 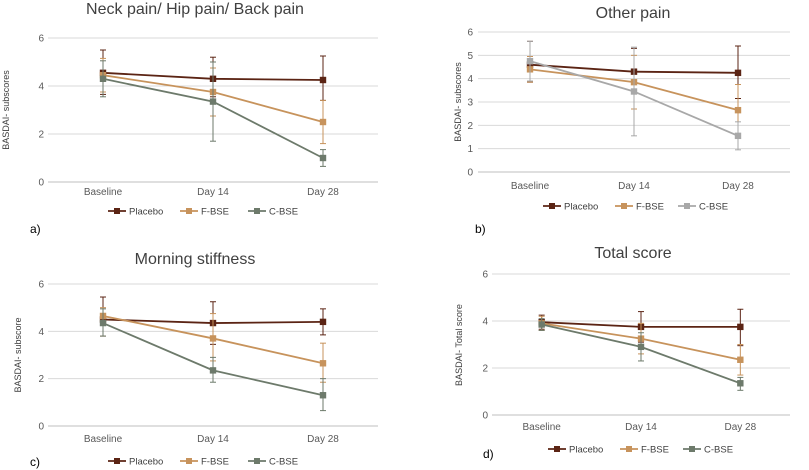 I want to click on y-tick-label: 3, so click(x=470, y=103).